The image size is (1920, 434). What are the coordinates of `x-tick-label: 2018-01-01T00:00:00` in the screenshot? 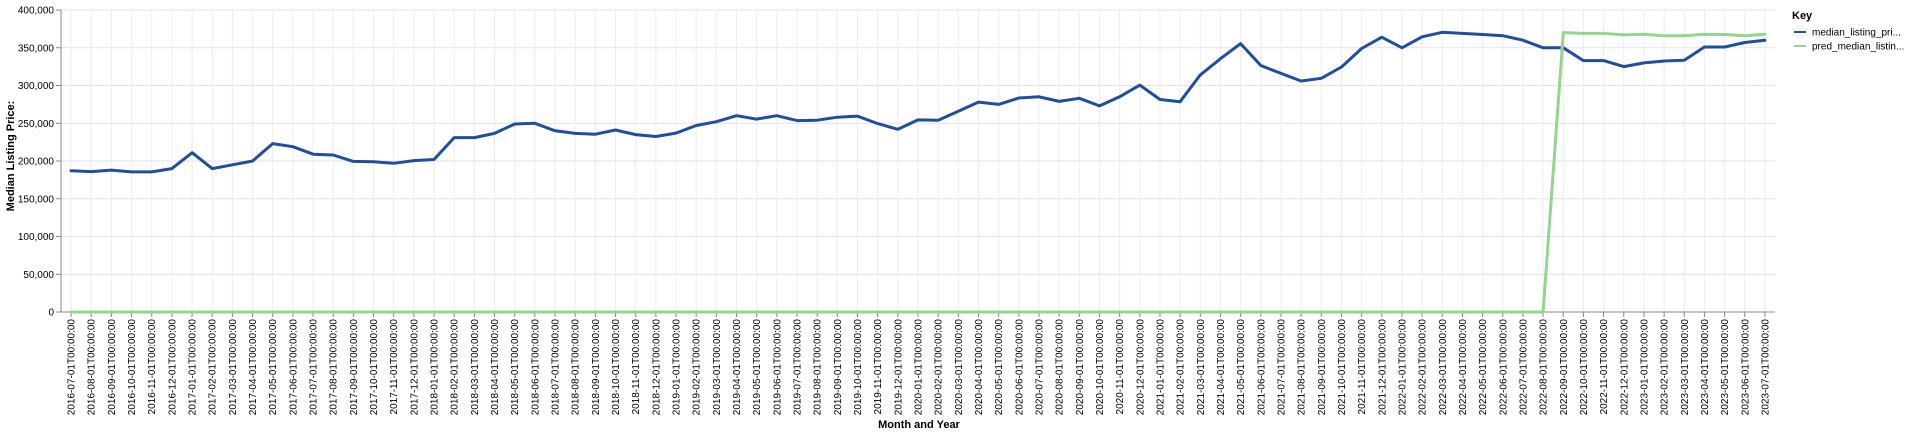 It's located at (435, 367).